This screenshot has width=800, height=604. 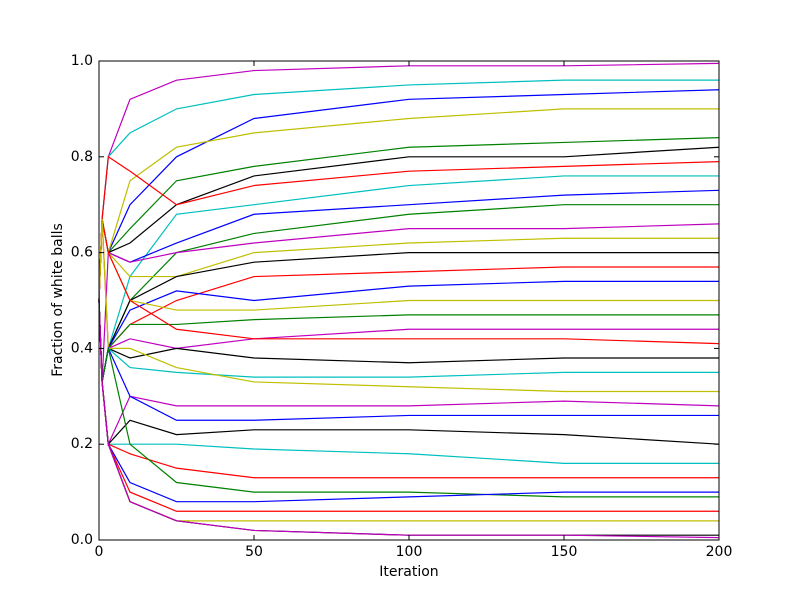 What do you see at coordinates (82, 444) in the screenshot?
I see `y-tick-label: 0.2` at bounding box center [82, 444].